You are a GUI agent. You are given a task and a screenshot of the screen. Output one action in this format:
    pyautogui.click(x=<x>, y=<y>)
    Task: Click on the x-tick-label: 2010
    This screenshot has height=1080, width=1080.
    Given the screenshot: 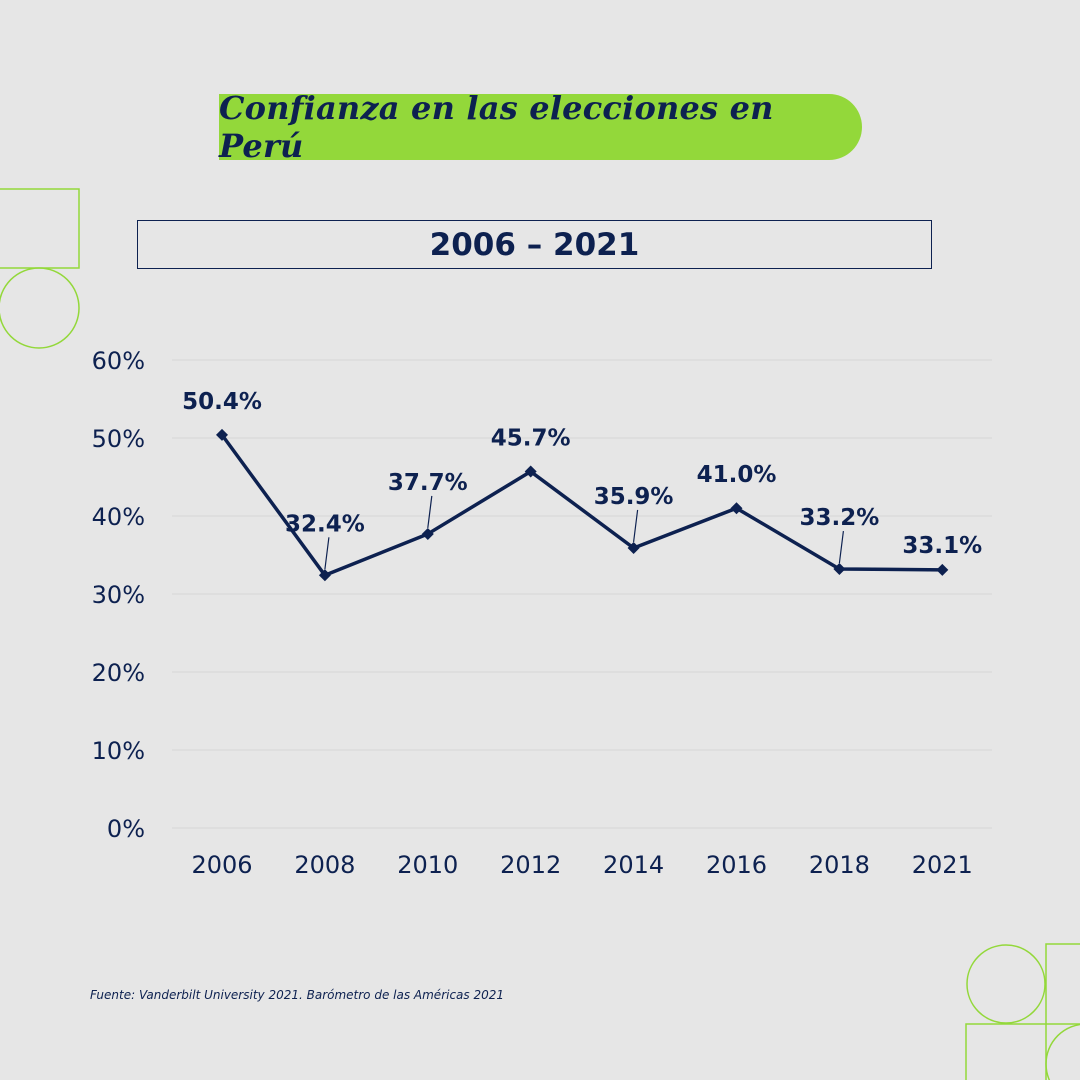 What is the action you would take?
    pyautogui.click(x=427, y=865)
    